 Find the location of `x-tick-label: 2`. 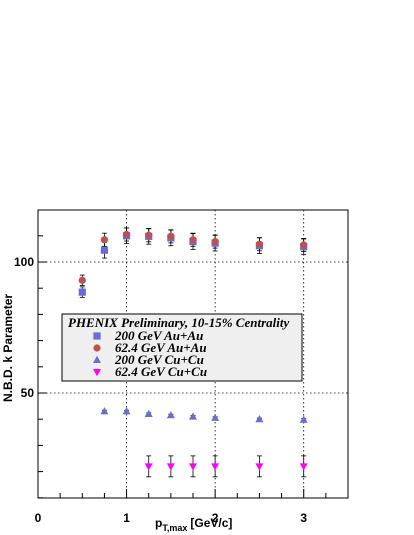

x-tick-label: 2 is located at coordinates (215, 518).